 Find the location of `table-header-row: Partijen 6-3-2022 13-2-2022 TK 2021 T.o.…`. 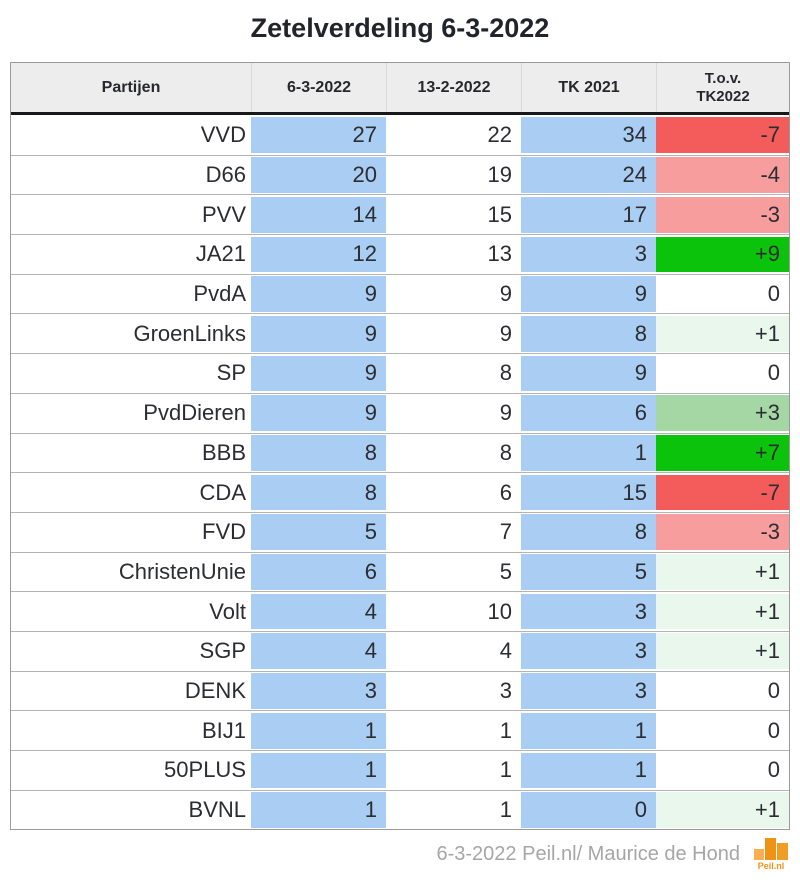

table-header-row: Partijen 6-3-2022 13-2-2022 TK 2021 T.o.… is located at coordinates (400, 89).